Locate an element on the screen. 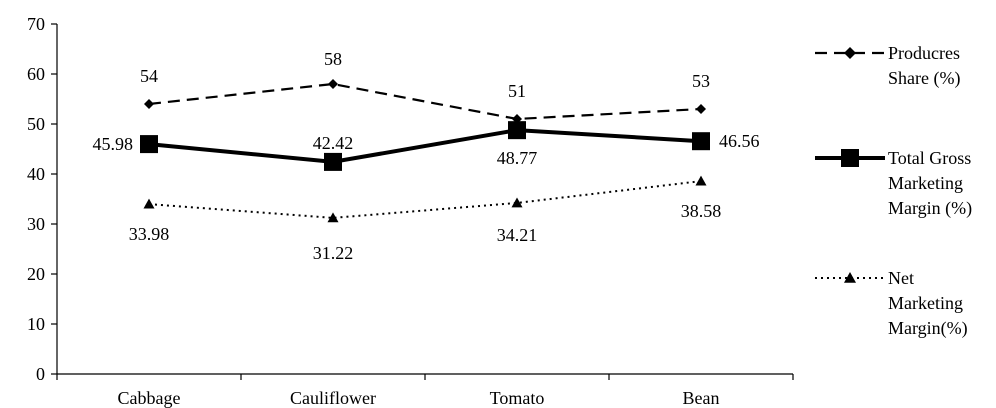 This screenshot has width=996, height=408. y-tick-label: 30 is located at coordinates (36, 224).